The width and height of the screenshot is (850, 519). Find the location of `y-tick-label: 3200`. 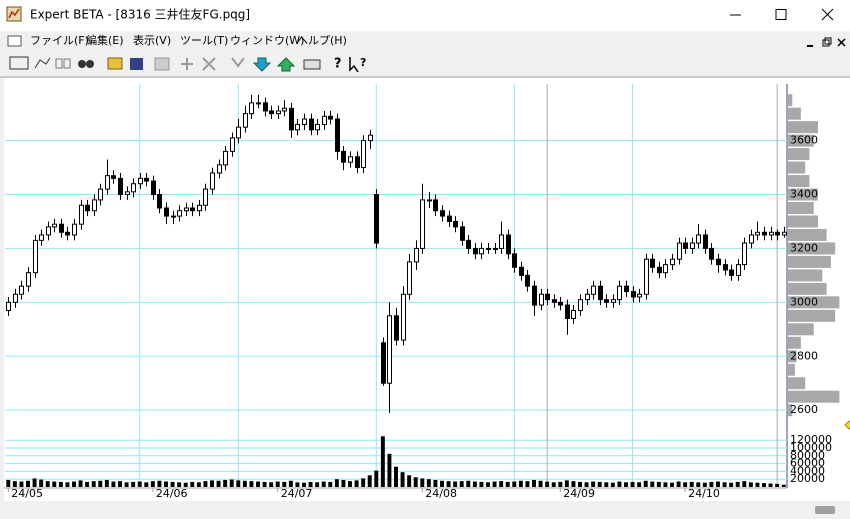

y-tick-label: 3200 is located at coordinates (804, 247).